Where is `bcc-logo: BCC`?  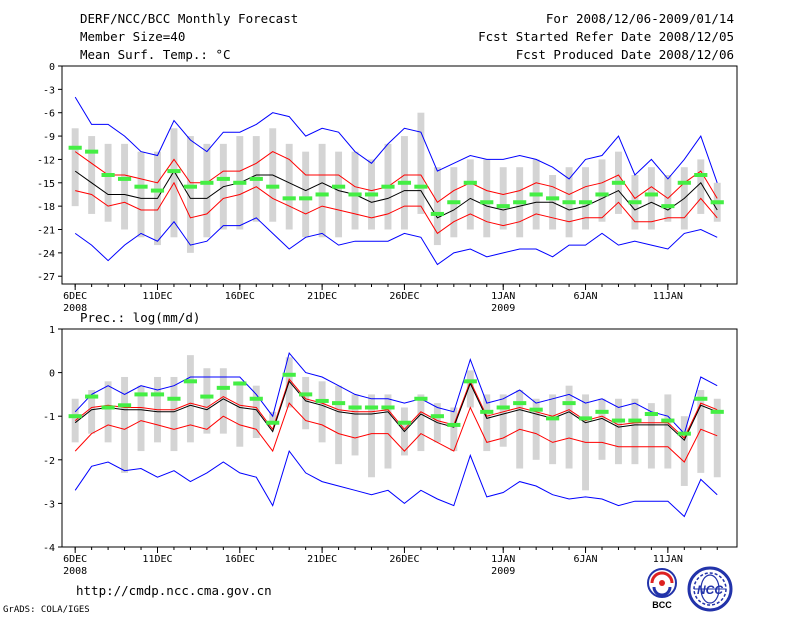
bcc-logo: BCC is located at coordinates (662, 589).